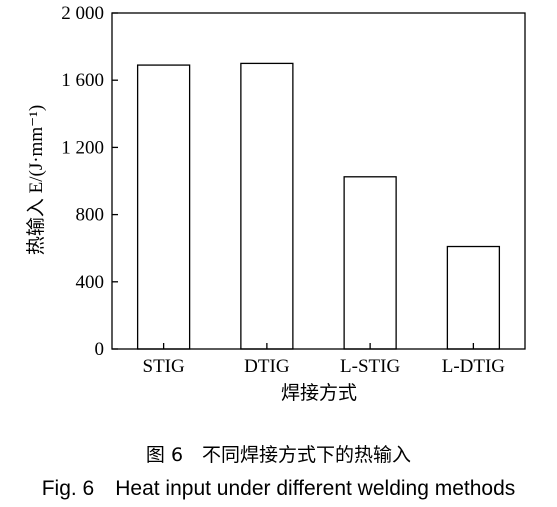  Describe the element at coordinates (370, 366) in the screenshot. I see `x-tick-label-l-stig: L-STIG` at that location.